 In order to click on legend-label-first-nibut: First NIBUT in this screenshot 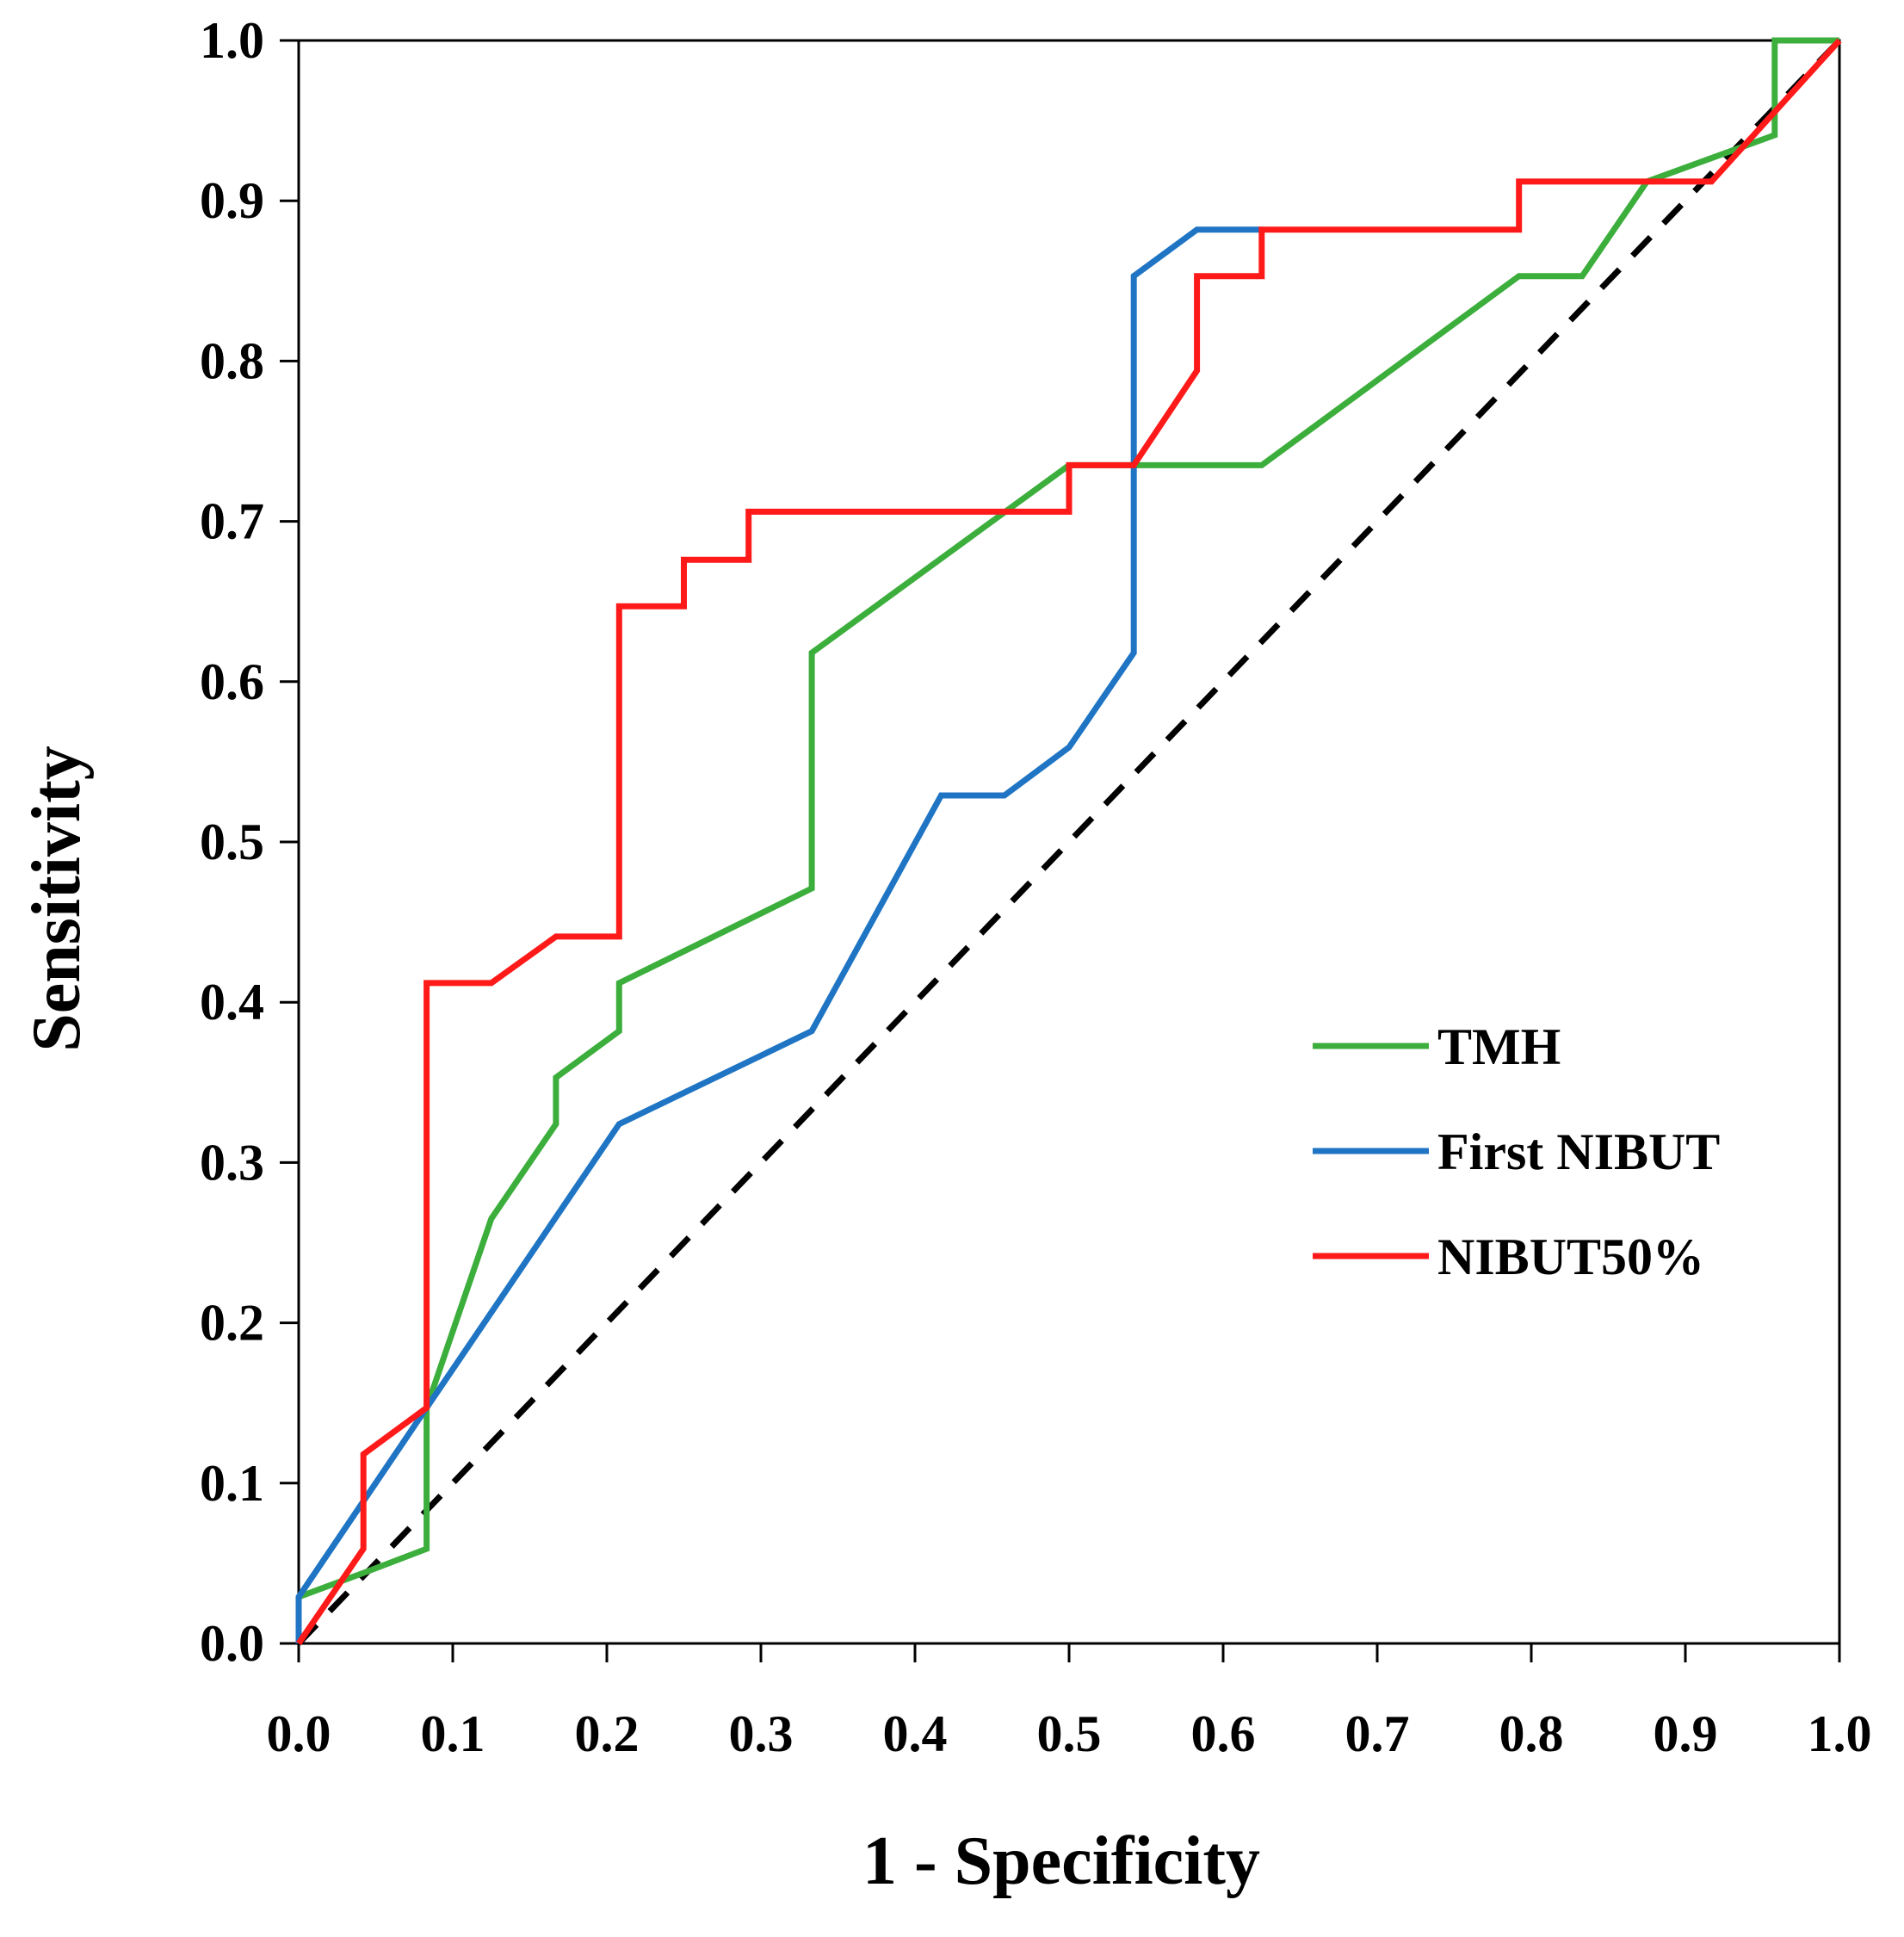, I will do `click(1579, 1151)`.